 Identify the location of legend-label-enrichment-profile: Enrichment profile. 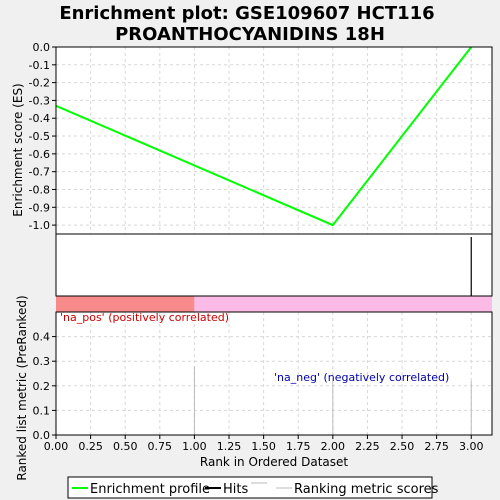
(150, 489).